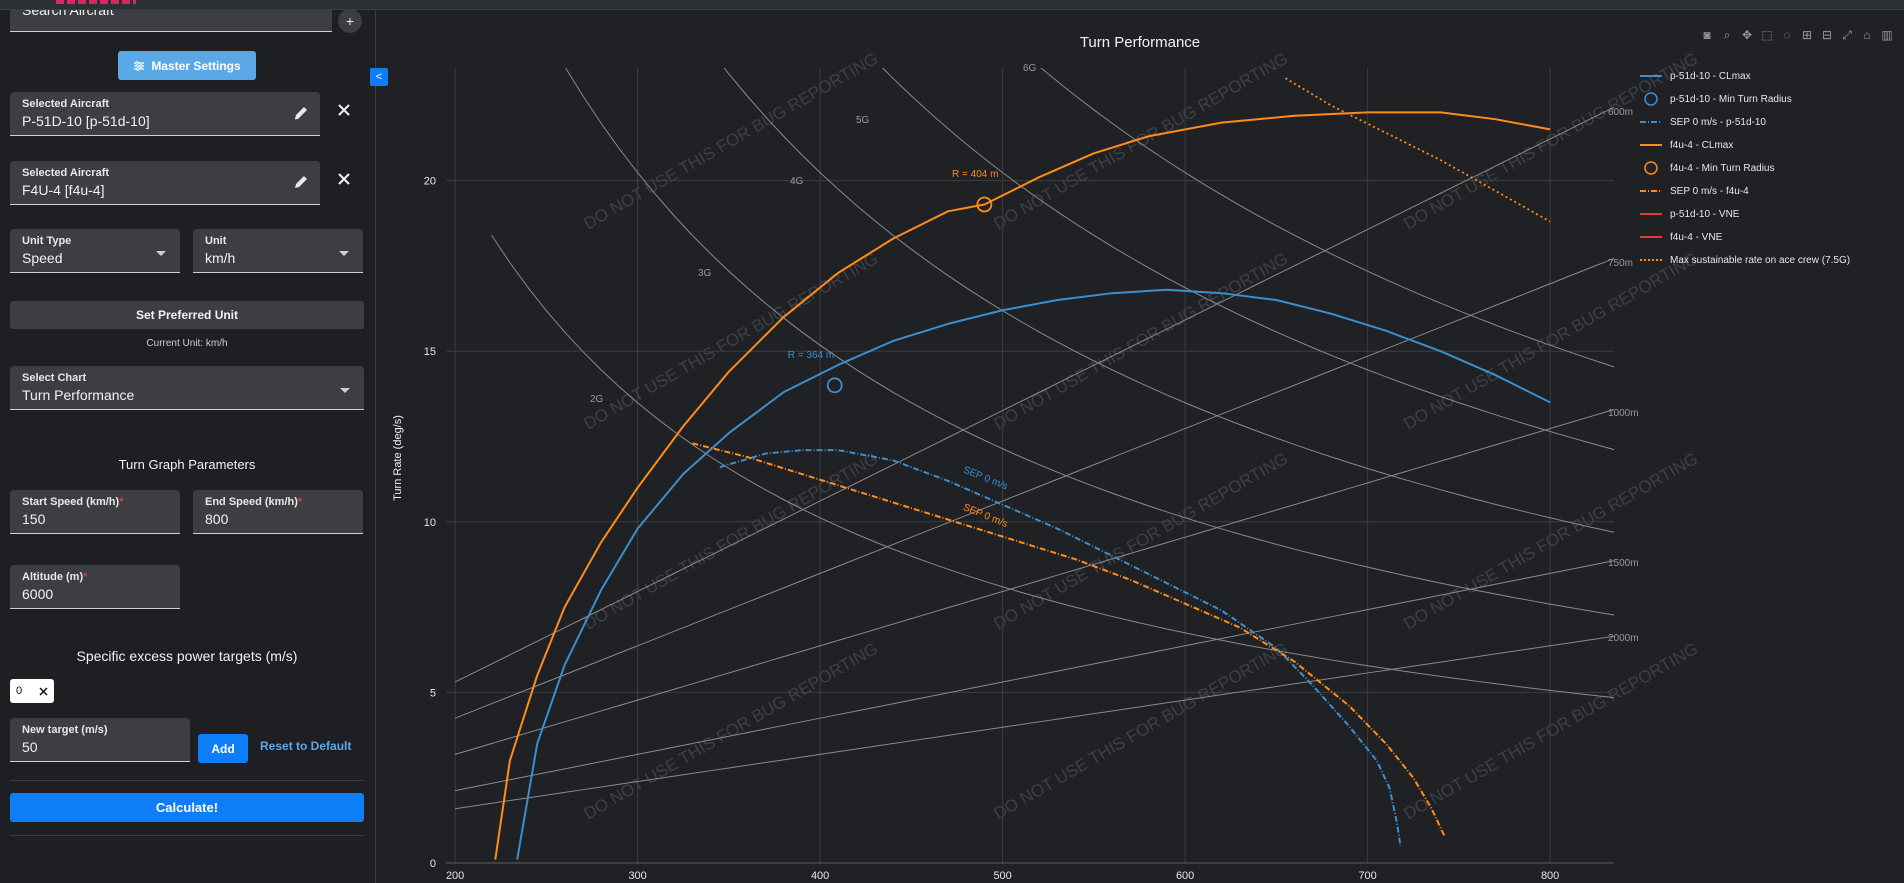 This screenshot has height=883, width=1904. Describe the element at coordinates (1745, 260) in the screenshot. I see `legend-item: Max sustainable rate on ace crew (7.5G)` at that location.